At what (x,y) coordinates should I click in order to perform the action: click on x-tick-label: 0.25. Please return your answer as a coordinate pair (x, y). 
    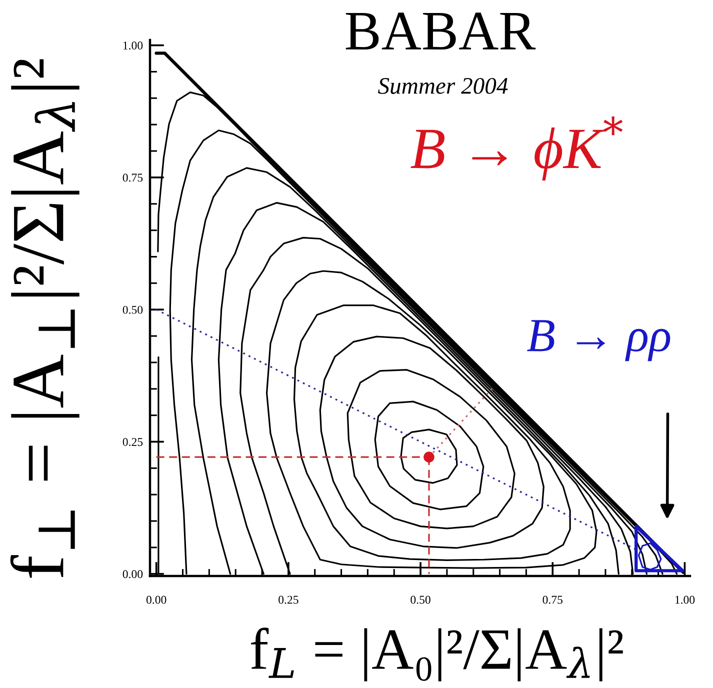
    Looking at the image, I should click on (288, 600).